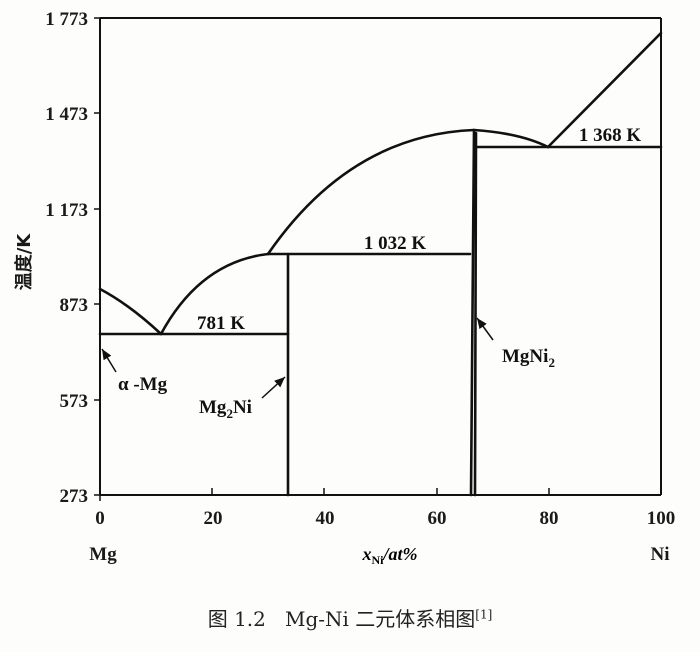  Describe the element at coordinates (549, 518) in the screenshot. I see `x-tick-80: 80` at that location.